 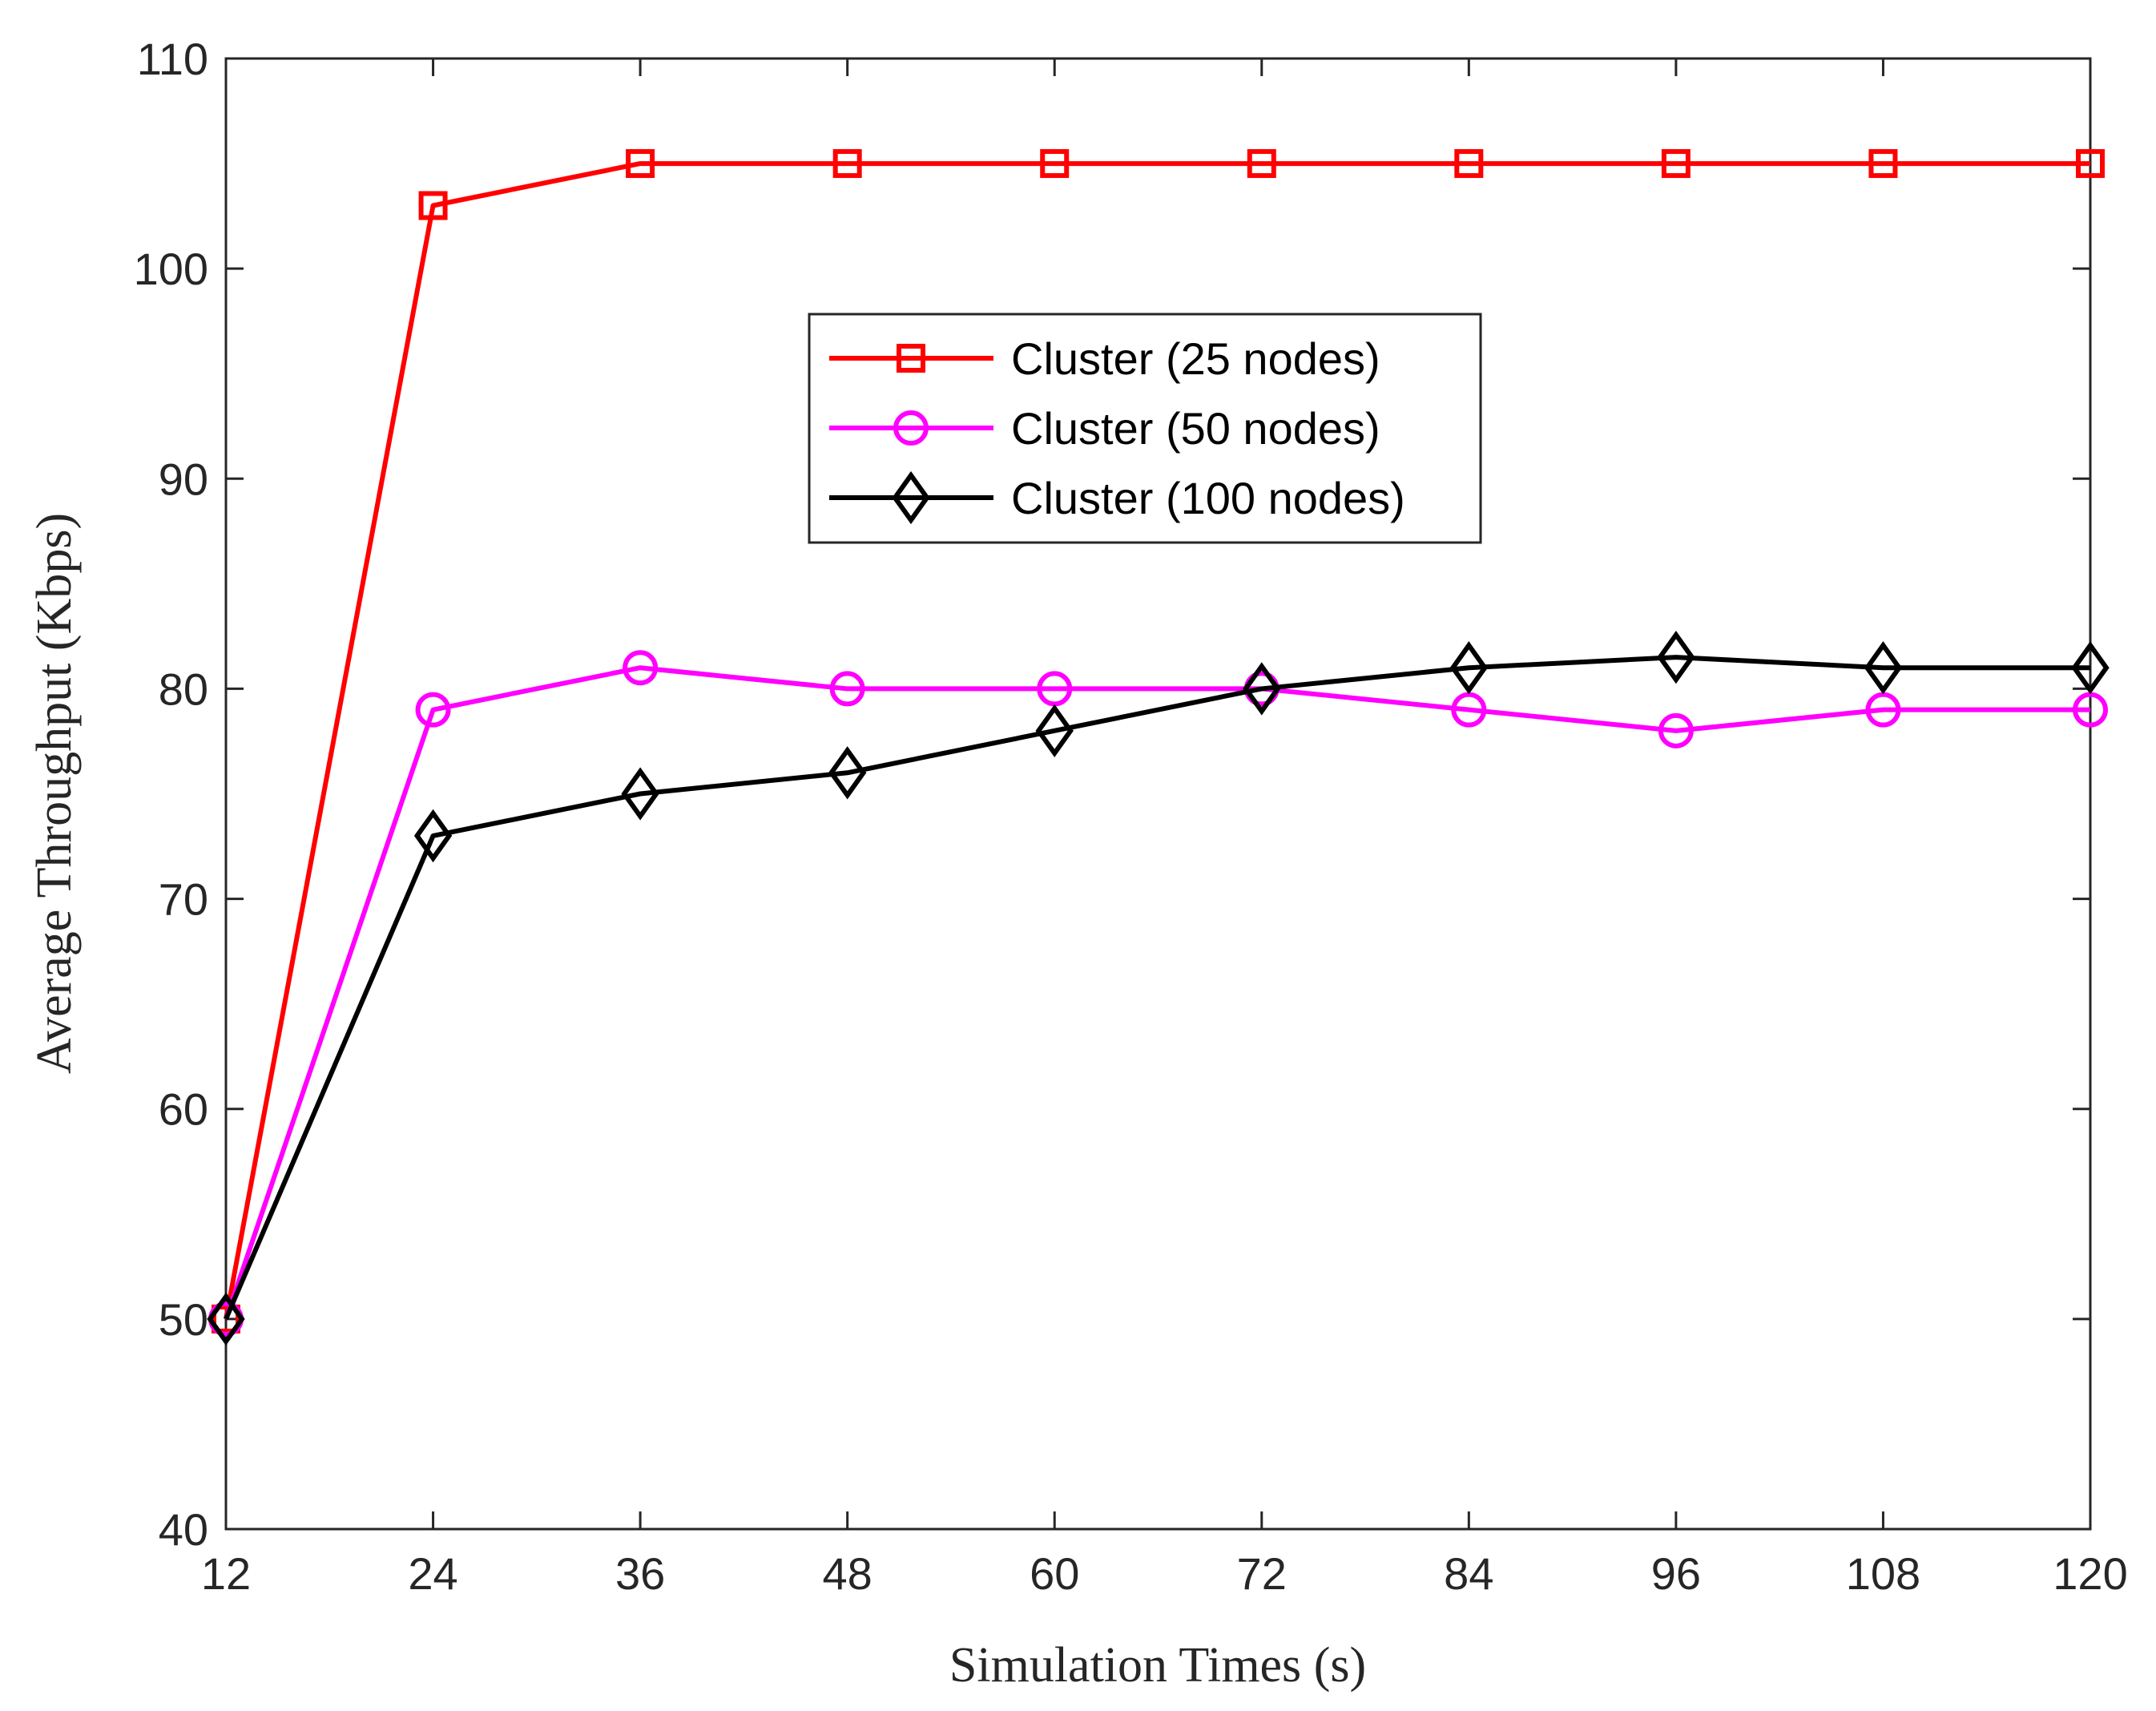 What do you see at coordinates (847, 1573) in the screenshot?
I see `x-tick-label: 48` at bounding box center [847, 1573].